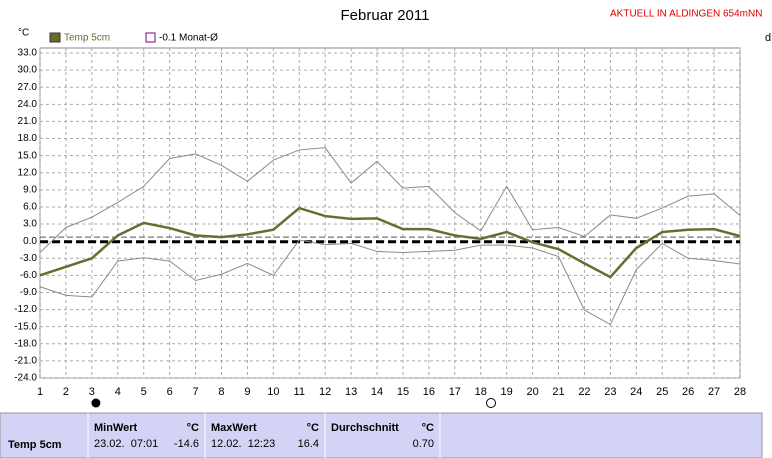 This screenshot has width=772, height=458. Describe the element at coordinates (403, 392) in the screenshot. I see `x-tick-label: 15` at that location.